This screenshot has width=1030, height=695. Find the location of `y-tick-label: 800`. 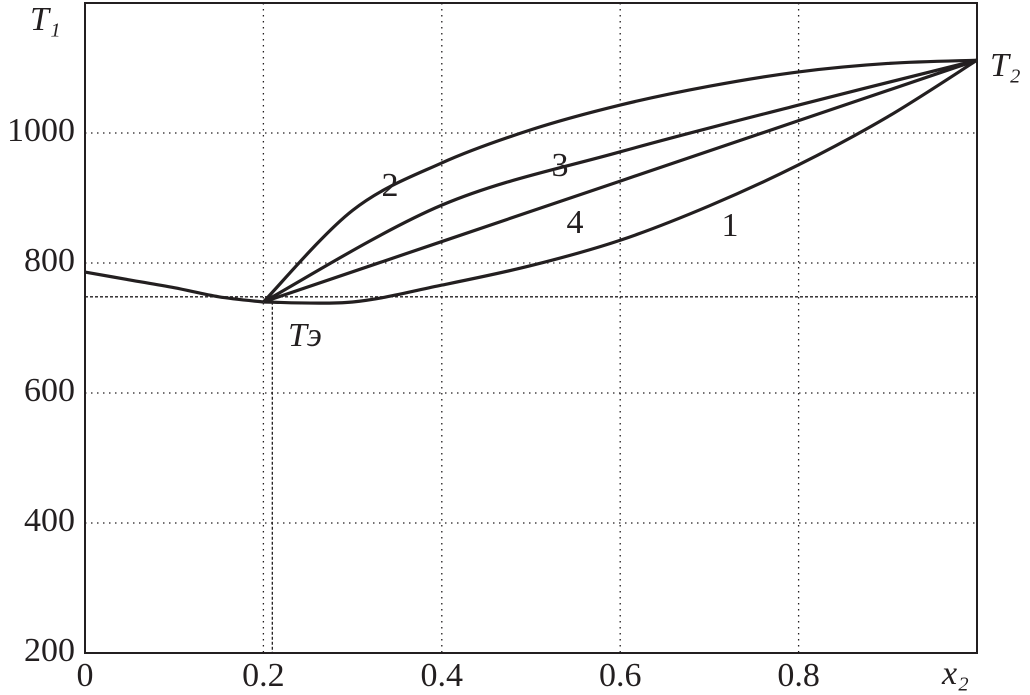

y-tick-label: 800 is located at coordinates (49, 260).